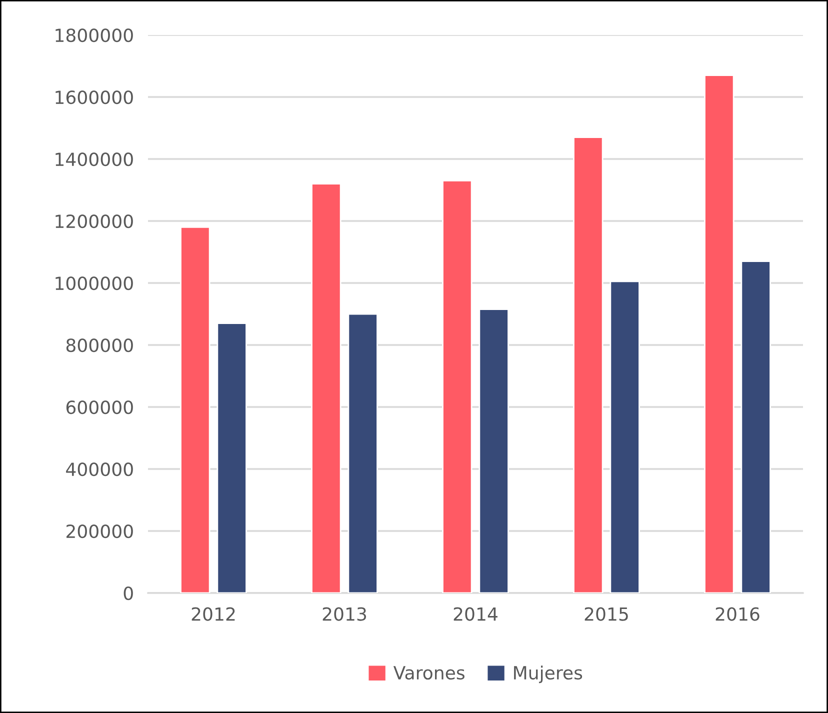  What do you see at coordinates (94, 35) in the screenshot?
I see `y-tick-label: 1800000` at bounding box center [94, 35].